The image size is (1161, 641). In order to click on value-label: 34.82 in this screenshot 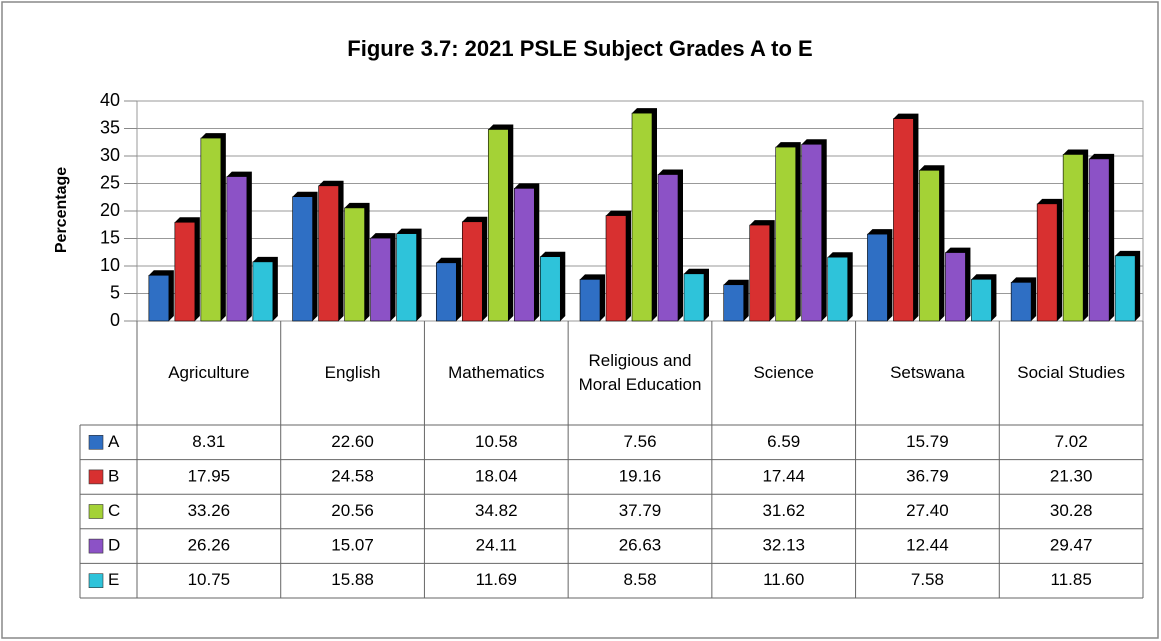, I will do `click(496, 510)`.